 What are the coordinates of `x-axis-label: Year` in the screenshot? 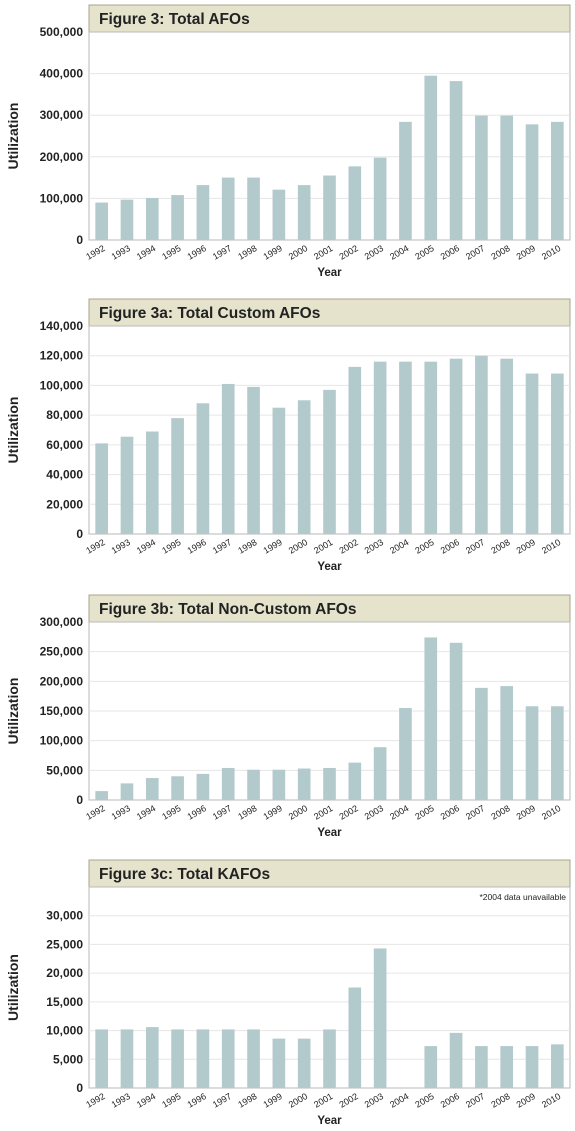 It's located at (329, 273).